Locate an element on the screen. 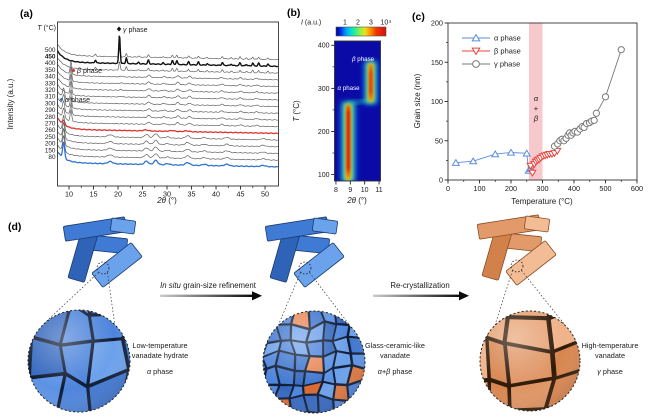 The width and height of the screenshot is (650, 419). heatmap-x-tick-label: 9 is located at coordinates (350, 190).